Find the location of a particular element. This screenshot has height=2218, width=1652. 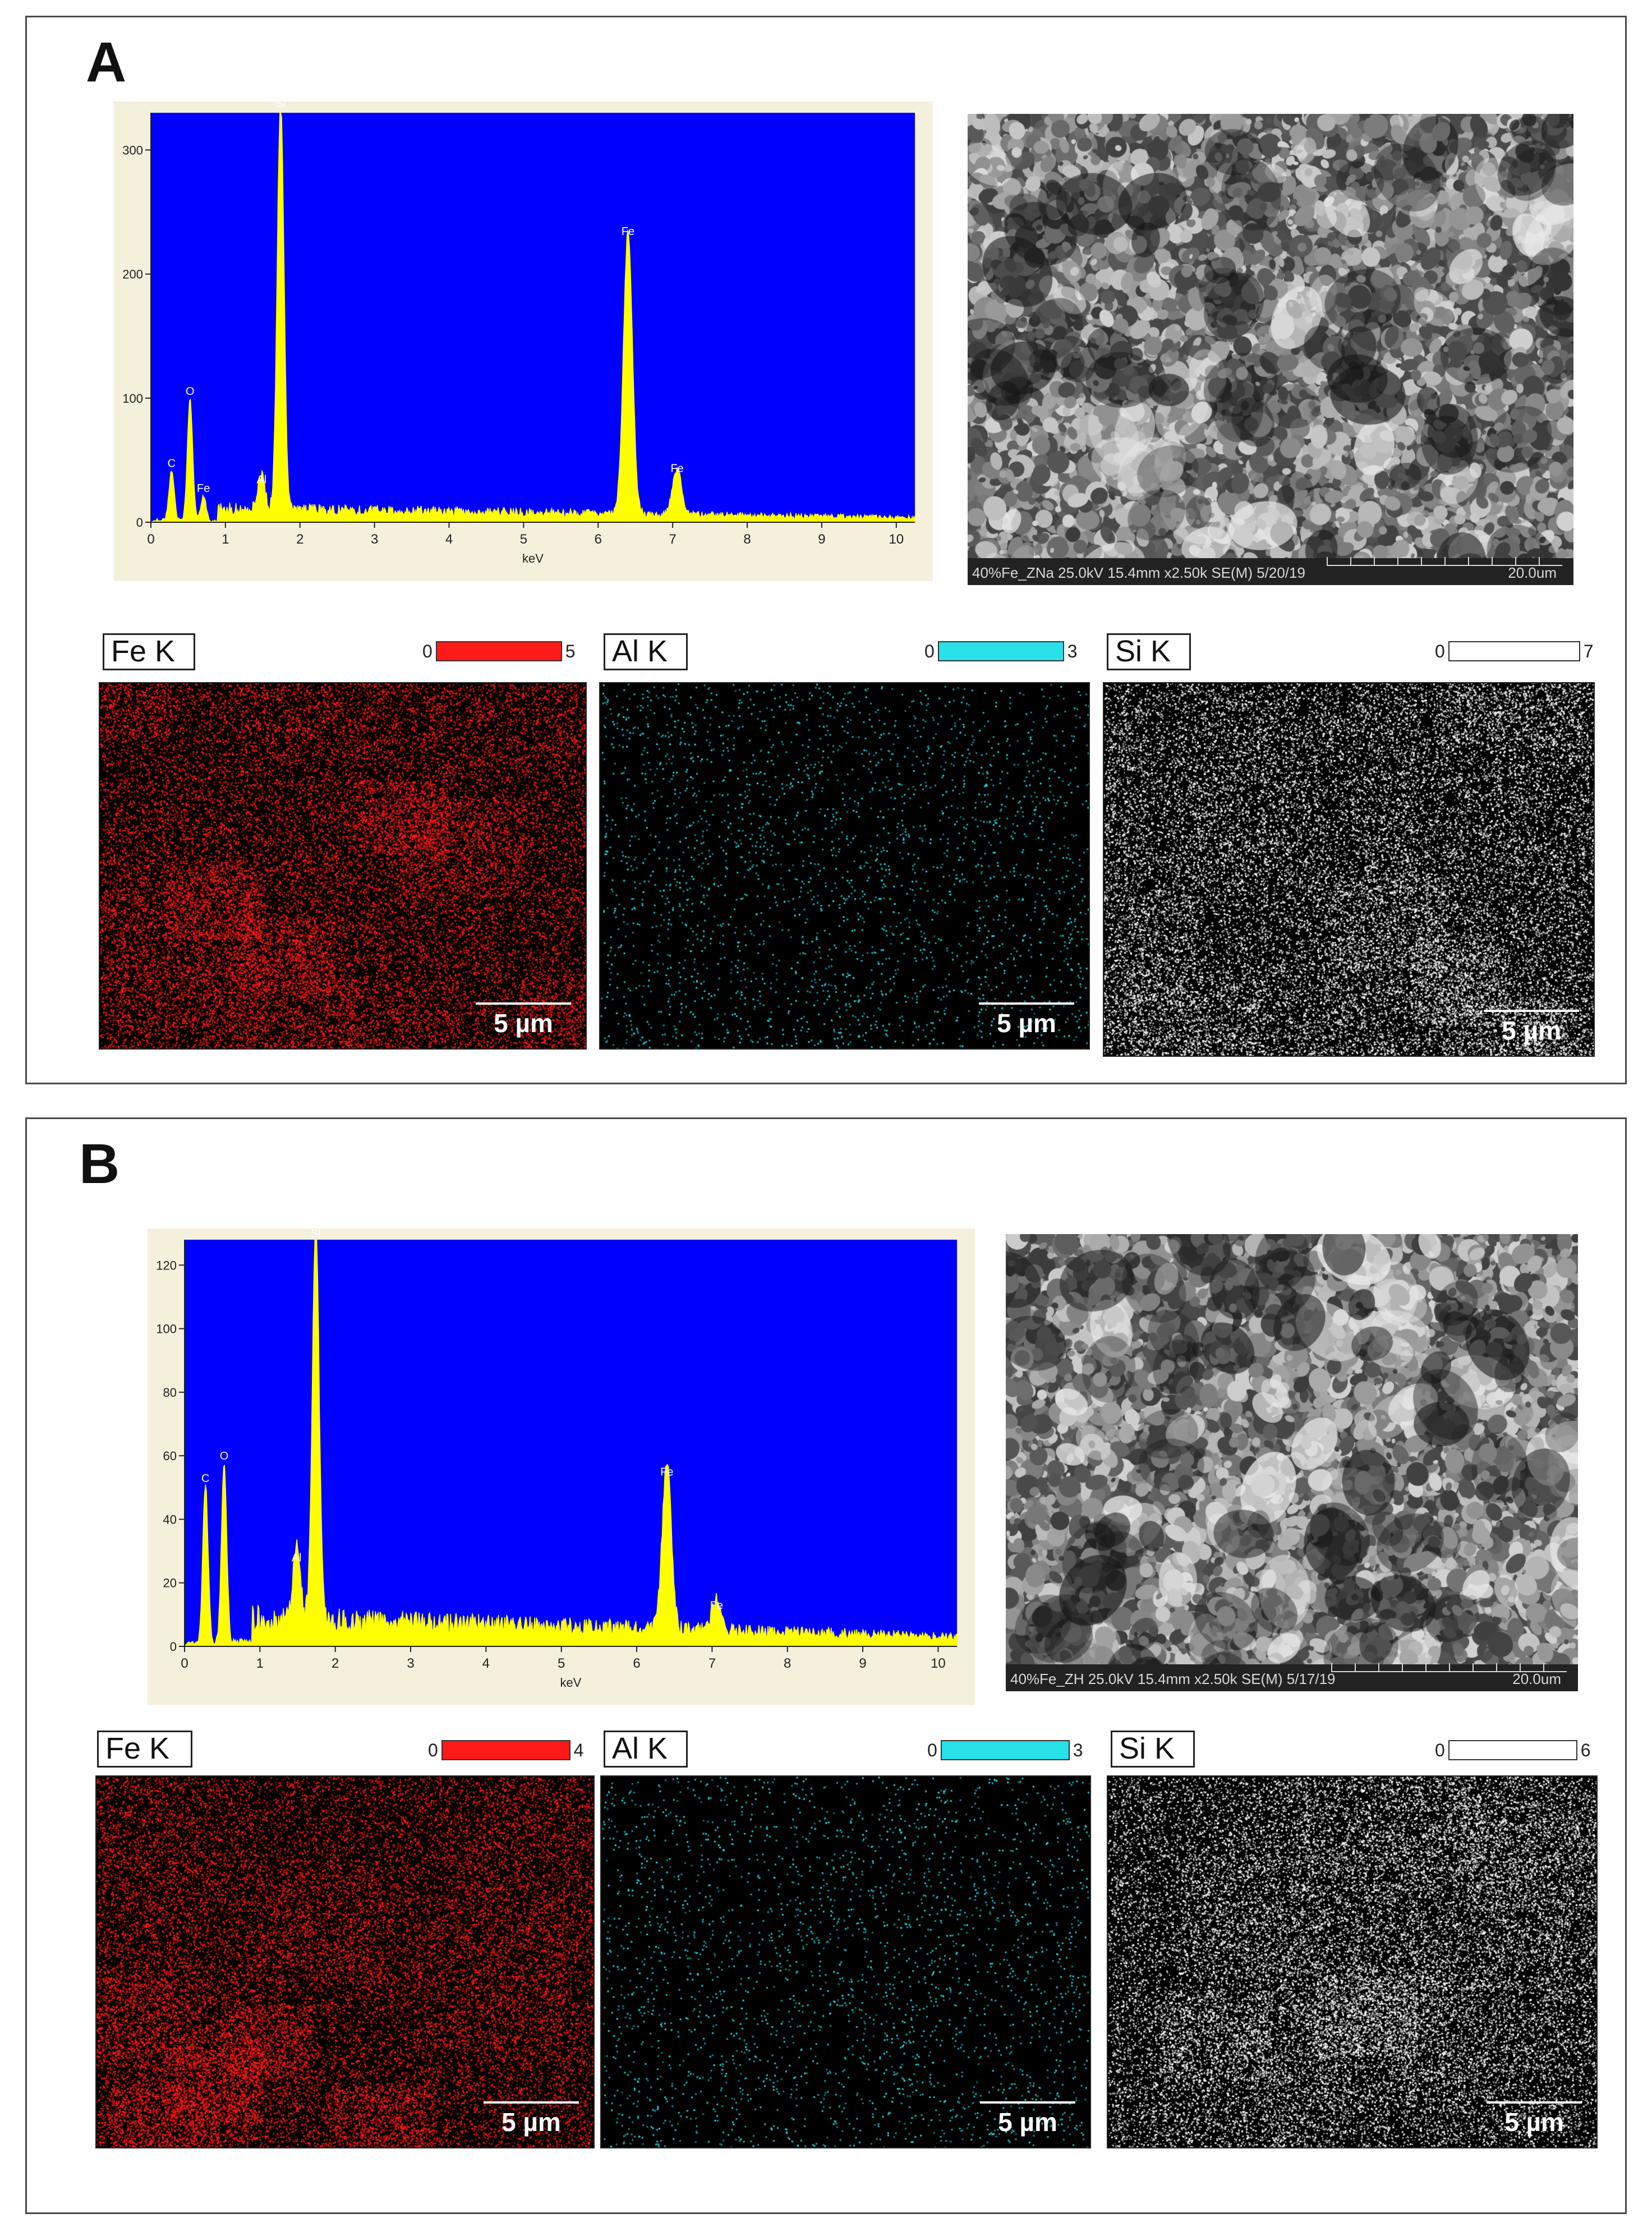

map-colorbar-fe: 0 5 is located at coordinates (499, 651).